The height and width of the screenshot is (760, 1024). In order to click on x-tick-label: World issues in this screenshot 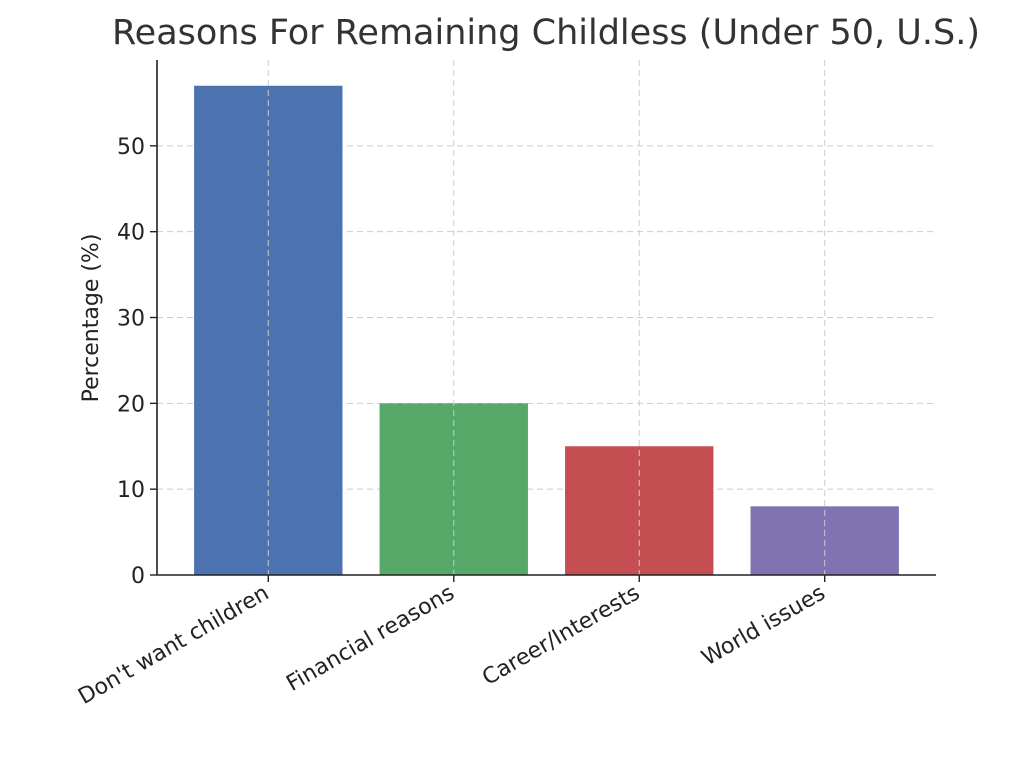, I will do `click(764, 626)`.